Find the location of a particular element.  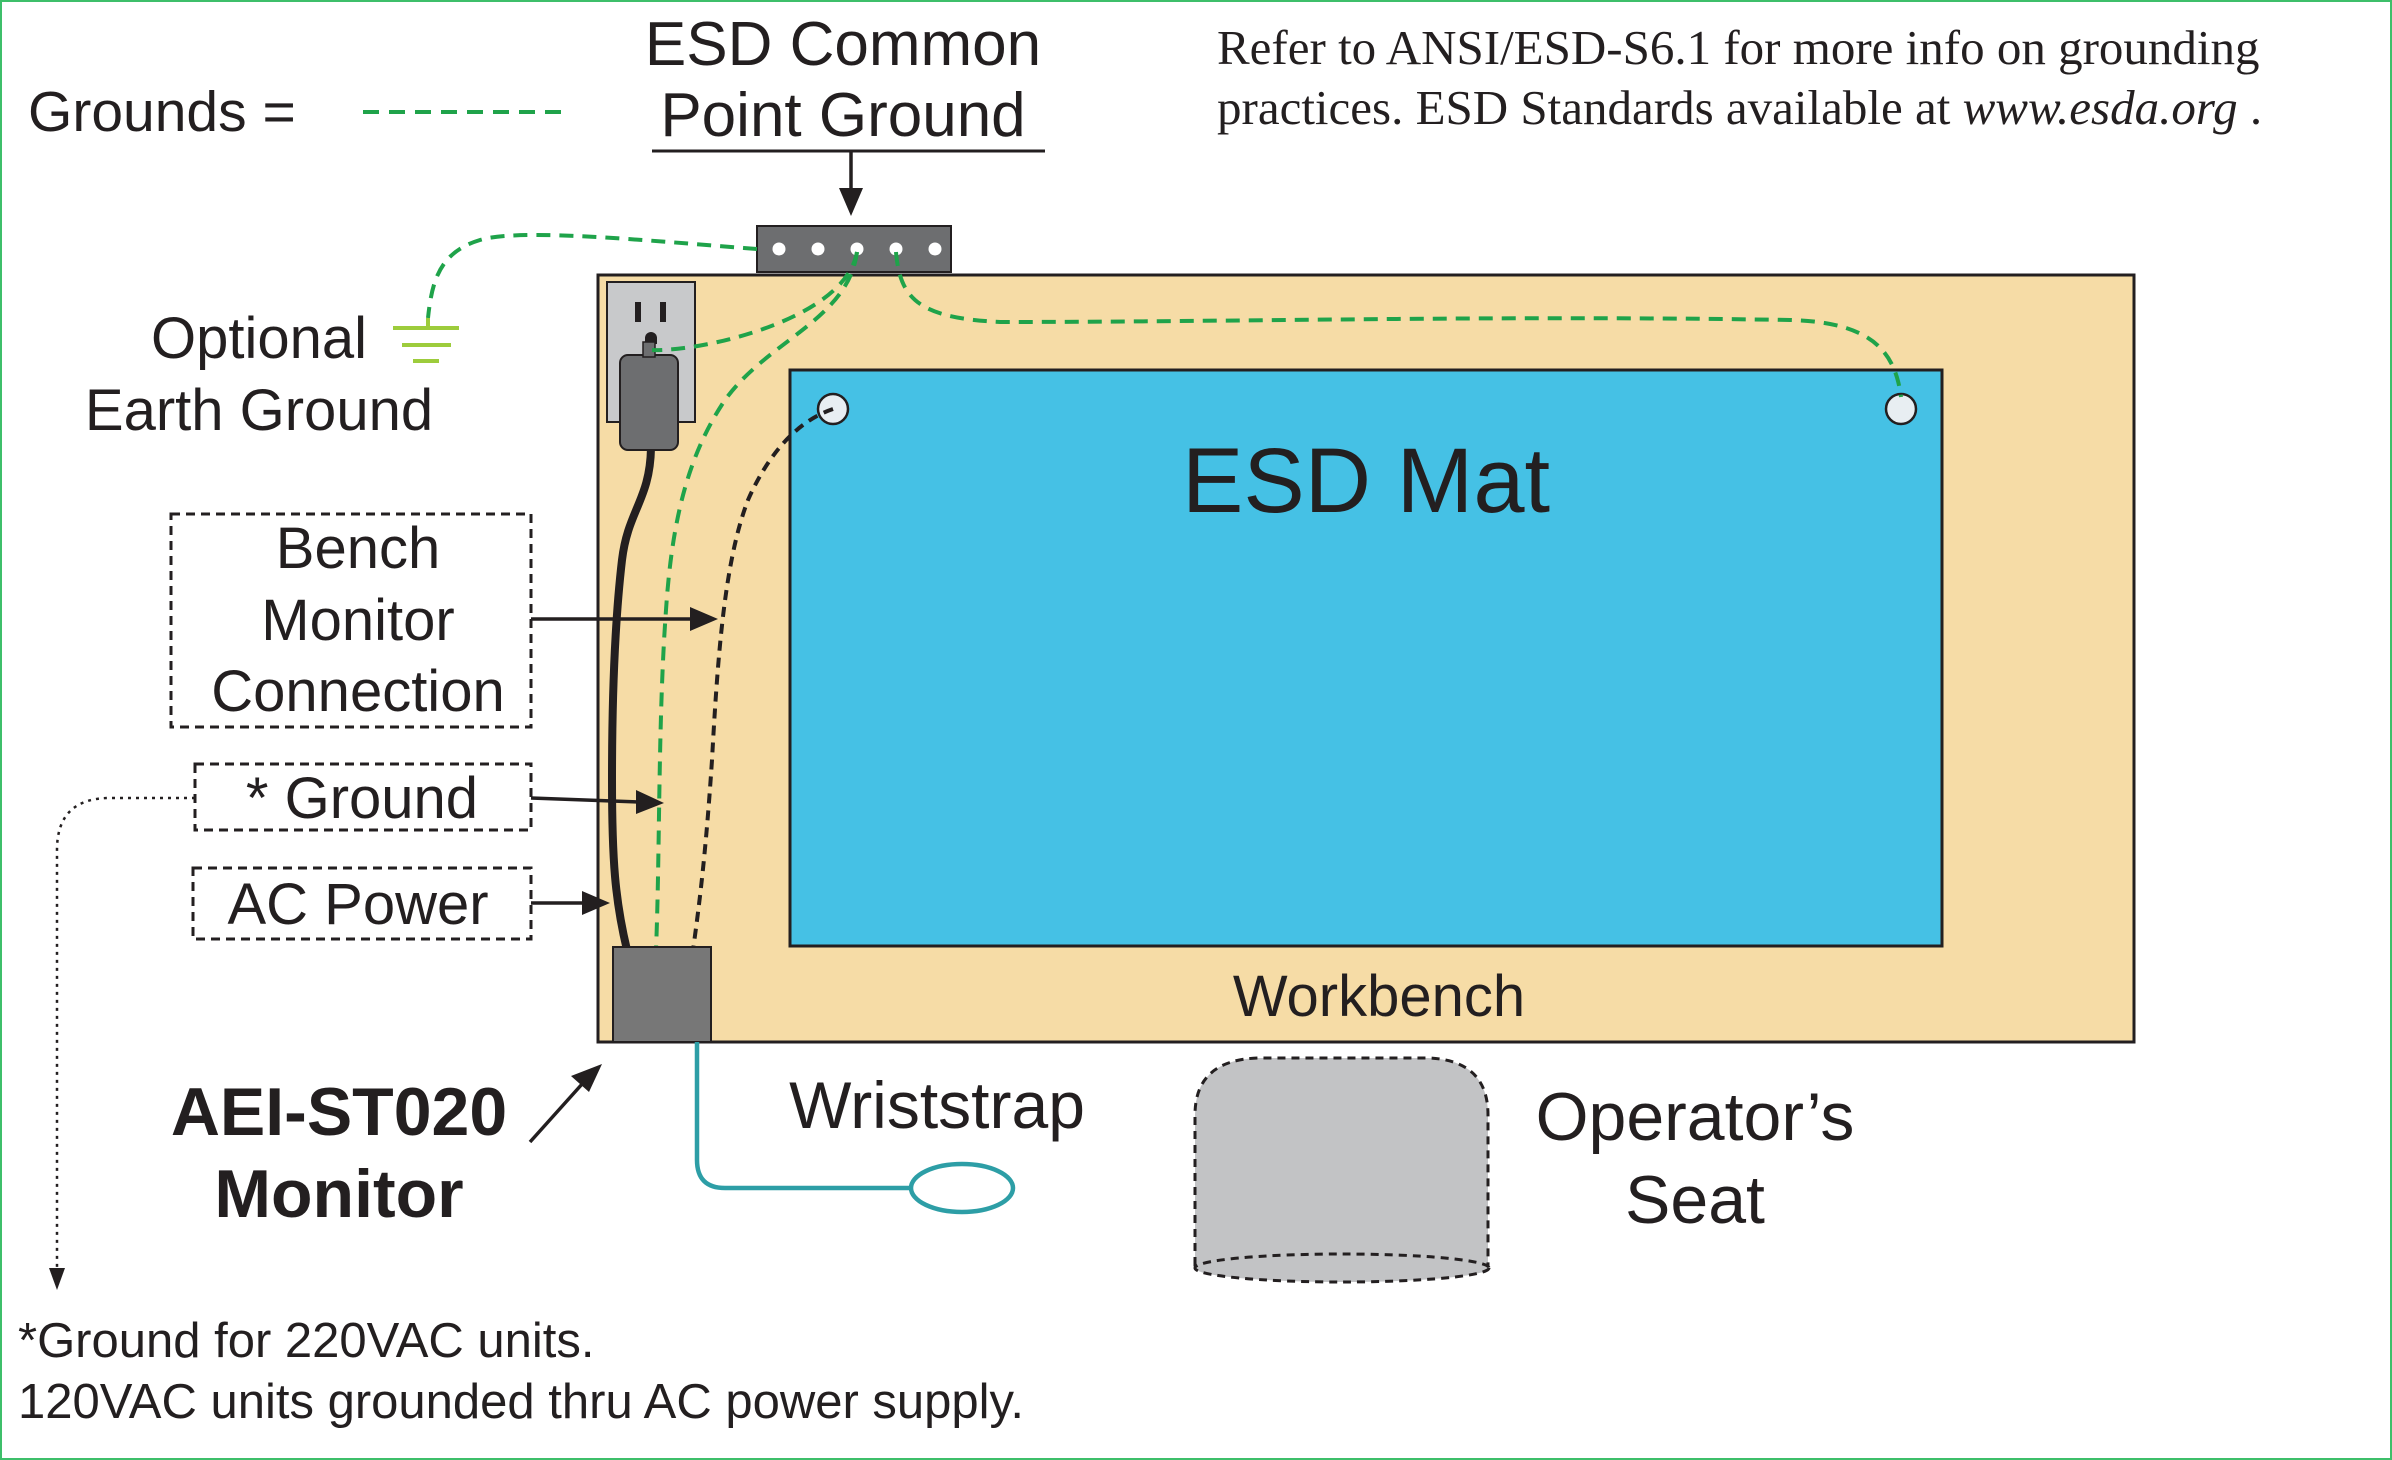

workbench-label: Workbench is located at coordinates (1379, 996).